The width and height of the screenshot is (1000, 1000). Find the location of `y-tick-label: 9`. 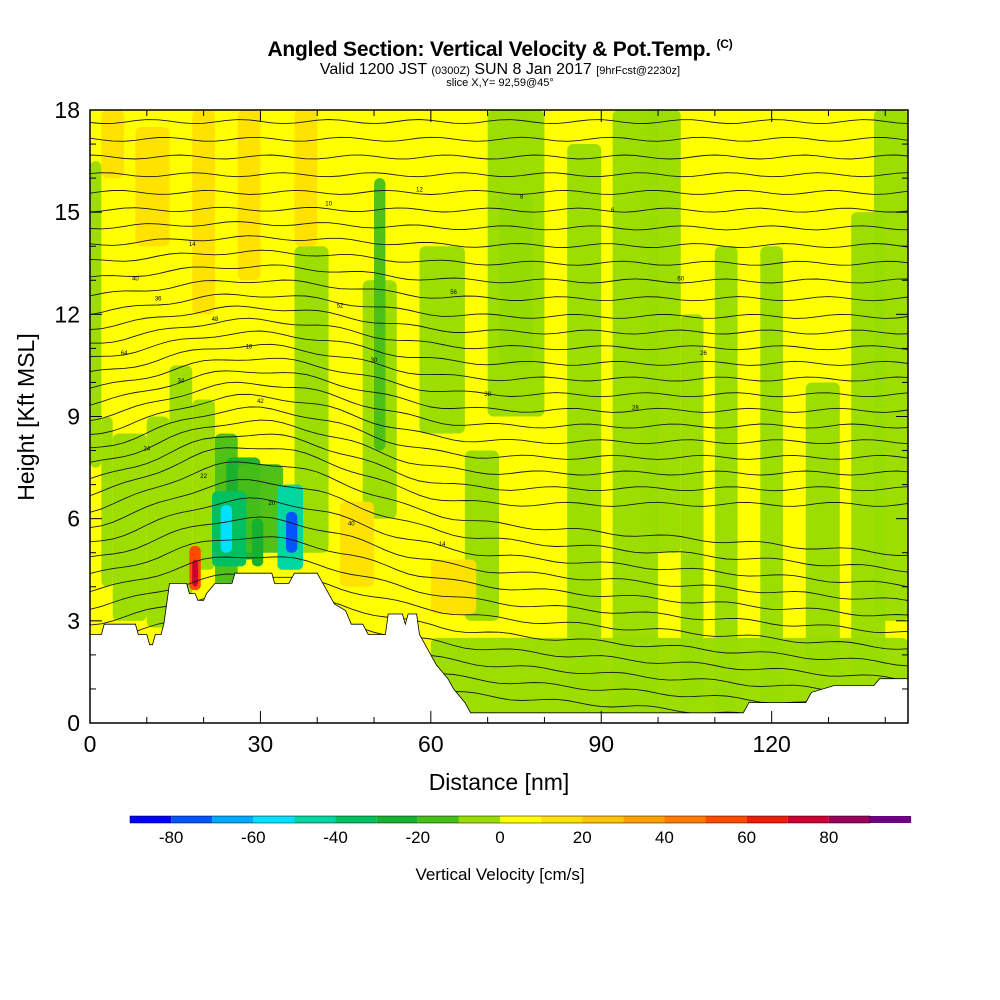

y-tick-label: 9 is located at coordinates (73, 417).